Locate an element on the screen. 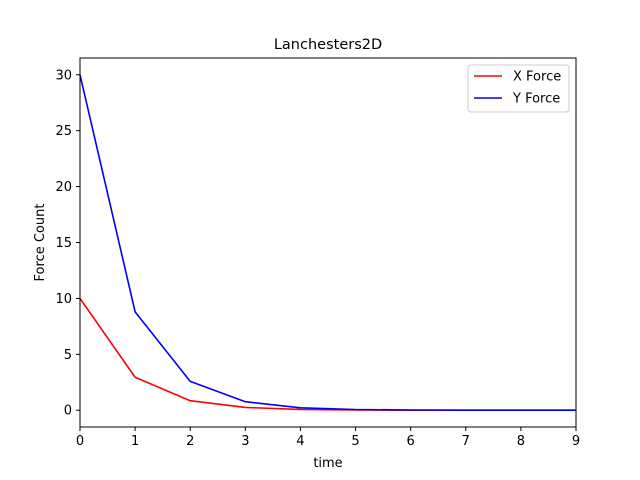 The width and height of the screenshot is (640, 480). legend: X Force Y Force is located at coordinates (518, 88).